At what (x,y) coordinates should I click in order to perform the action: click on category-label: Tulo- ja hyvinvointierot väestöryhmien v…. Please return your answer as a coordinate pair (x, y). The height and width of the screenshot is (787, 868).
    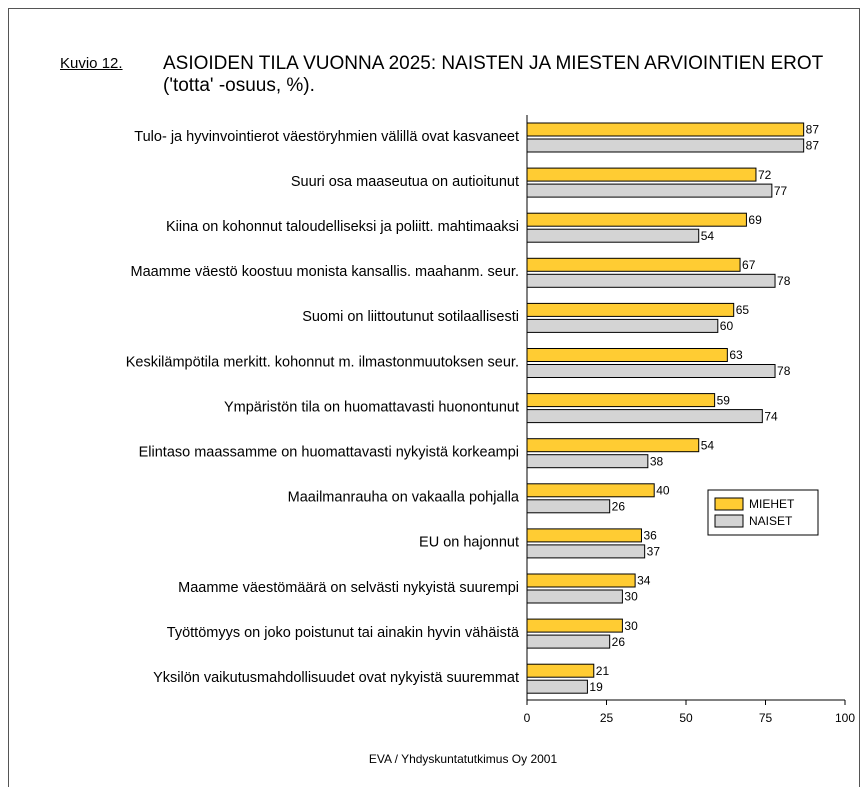
    Looking at the image, I should click on (326, 137).